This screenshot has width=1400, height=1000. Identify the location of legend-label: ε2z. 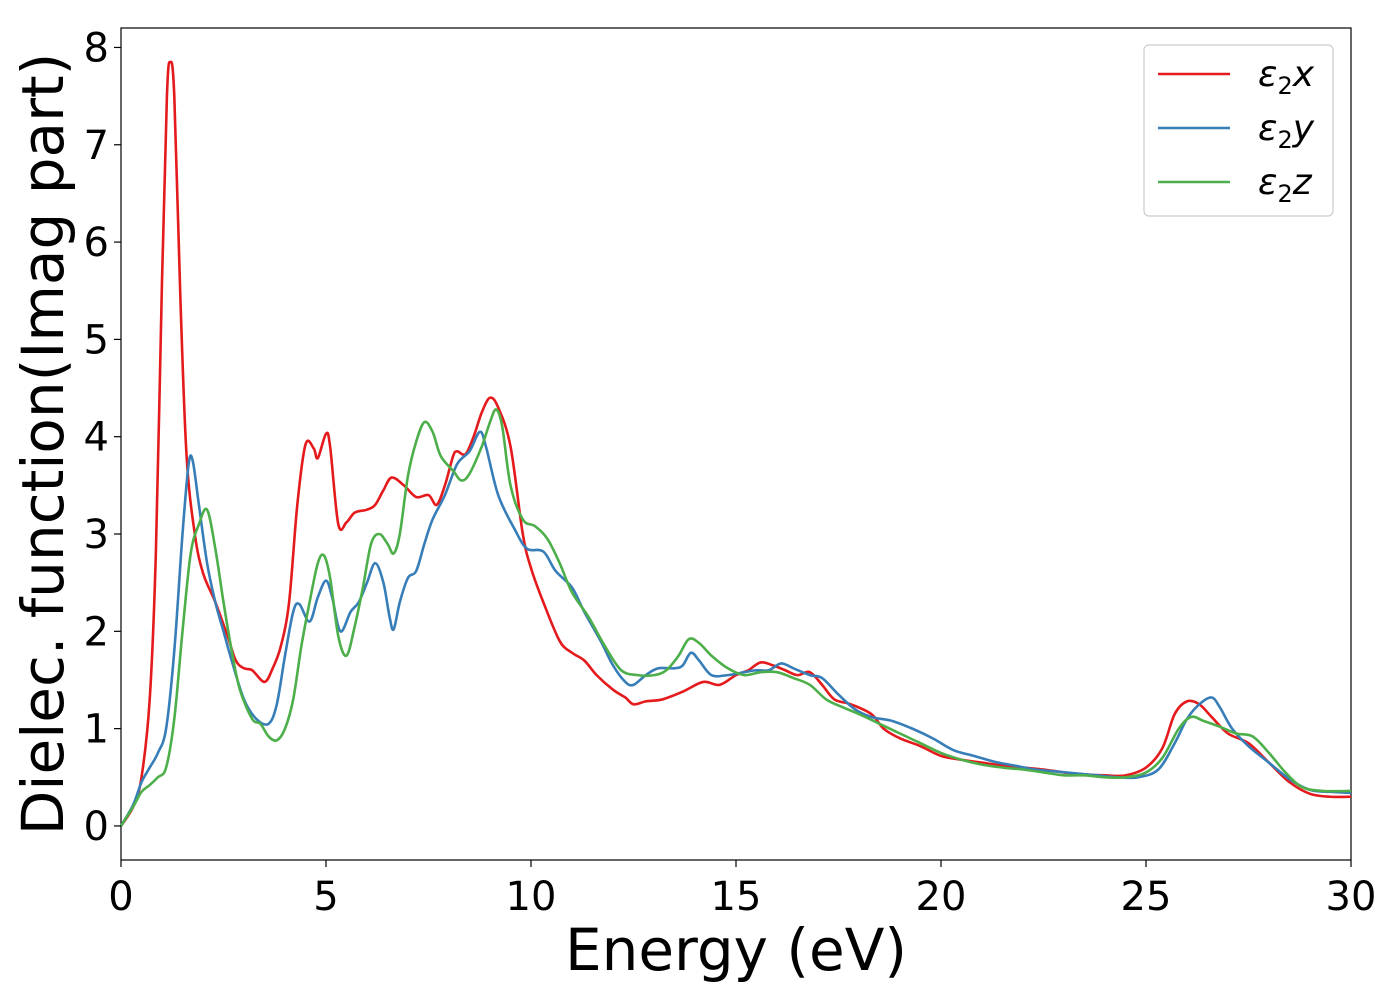
(1285, 185).